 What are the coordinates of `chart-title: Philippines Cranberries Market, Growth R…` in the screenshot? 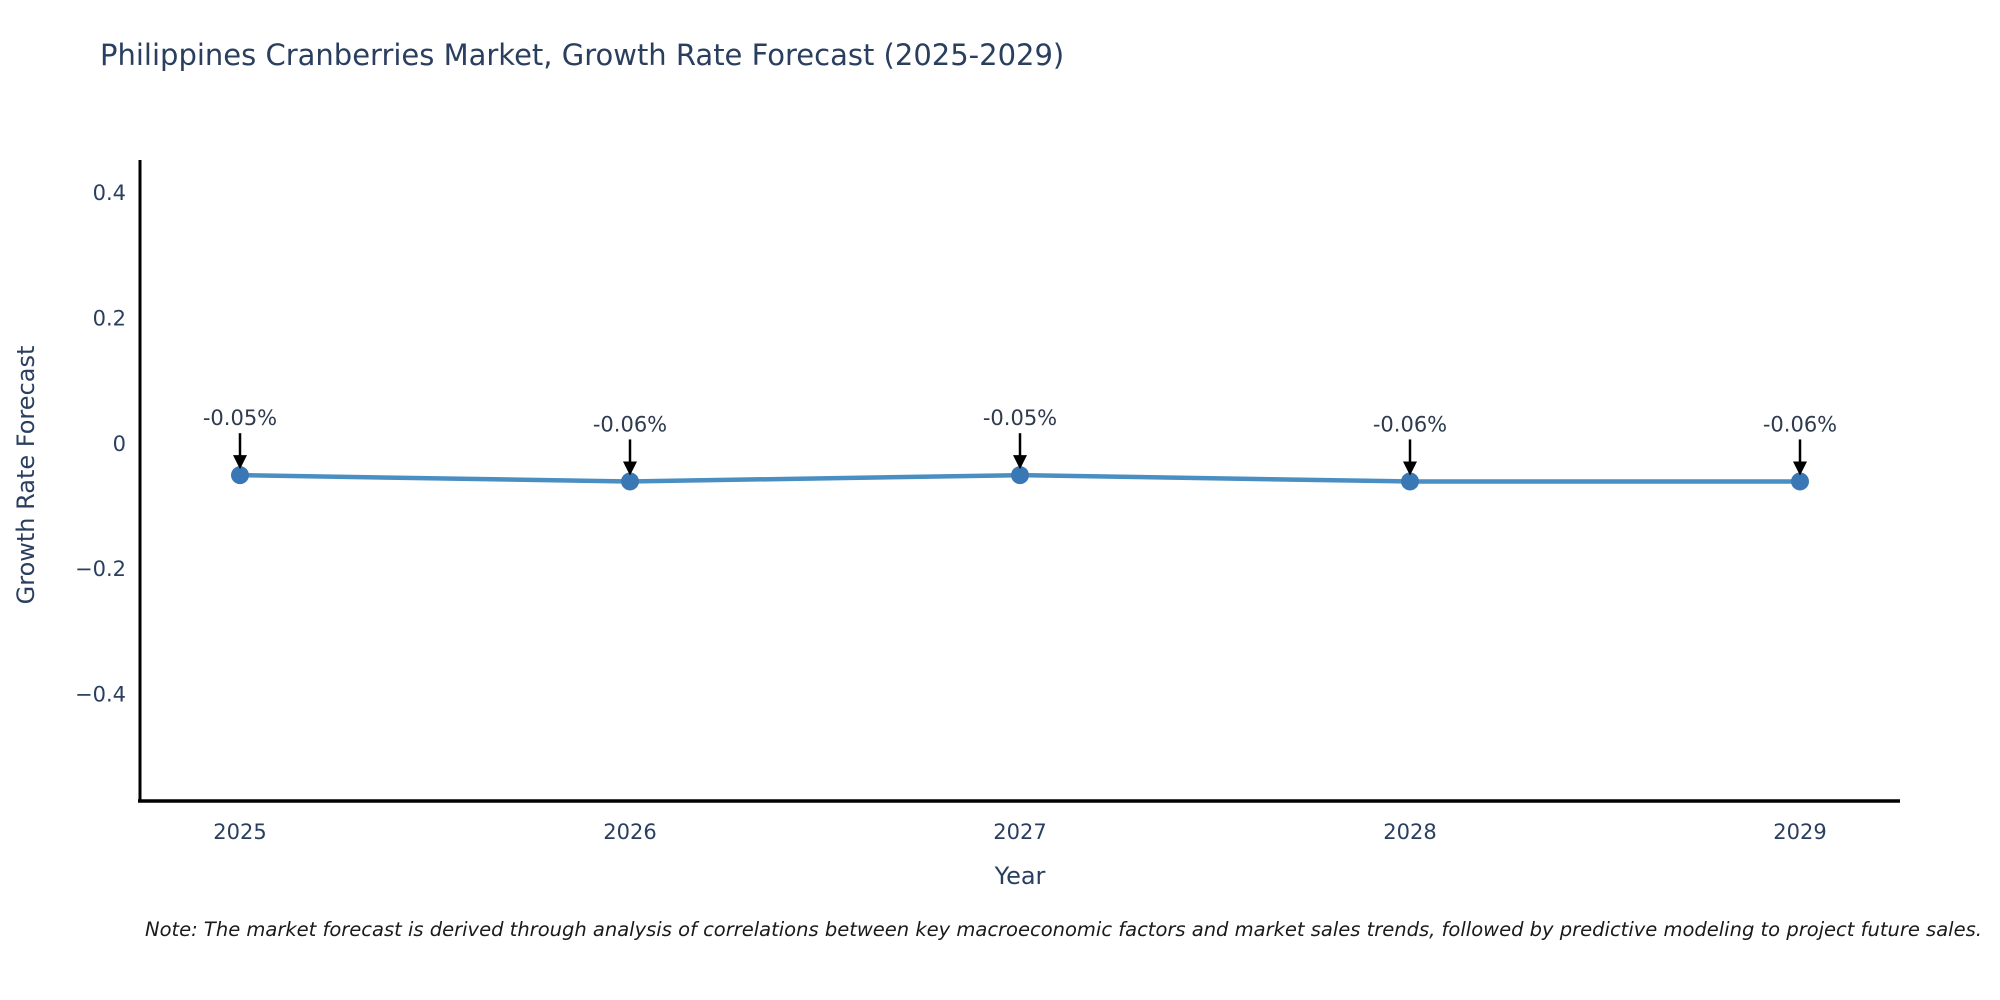 It's located at (582, 55).